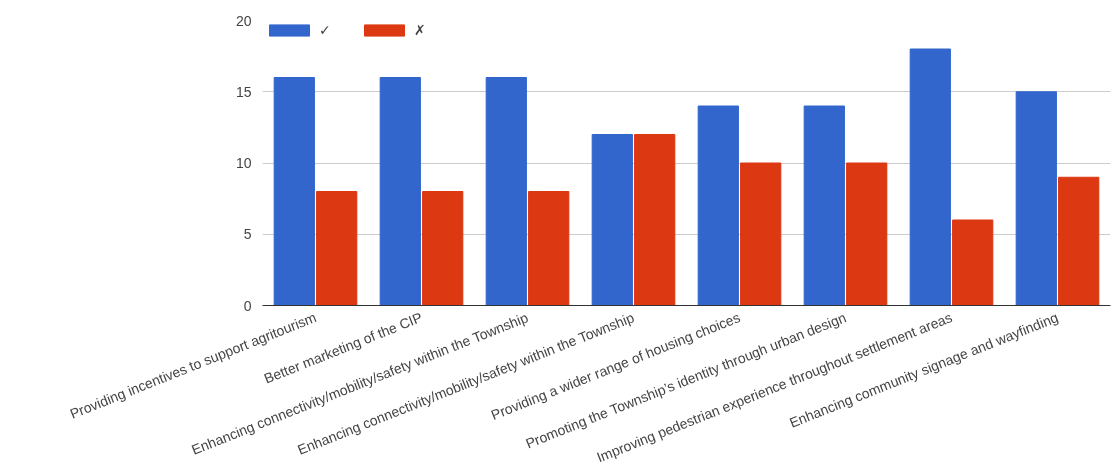 The image size is (1114, 475). I want to click on y-tick-label: 5, so click(247, 234).